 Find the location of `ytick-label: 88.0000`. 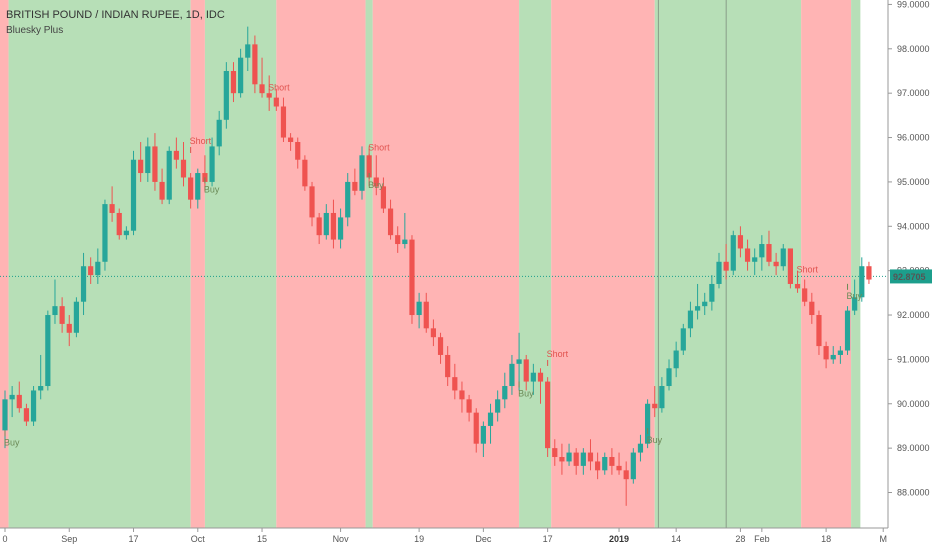

ytick-label: 88.0000 is located at coordinates (913, 493).